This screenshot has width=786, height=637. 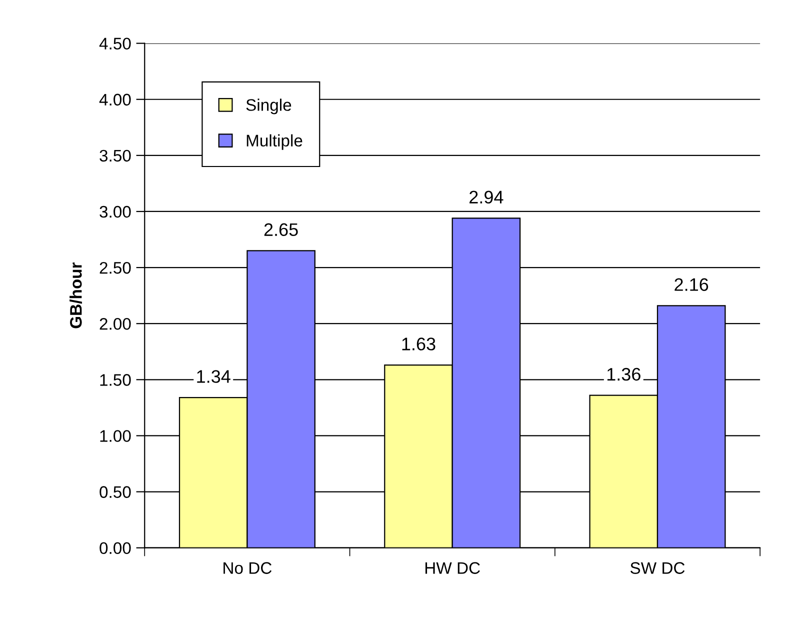 What do you see at coordinates (248, 568) in the screenshot?
I see `x-tick-label: No DC` at bounding box center [248, 568].